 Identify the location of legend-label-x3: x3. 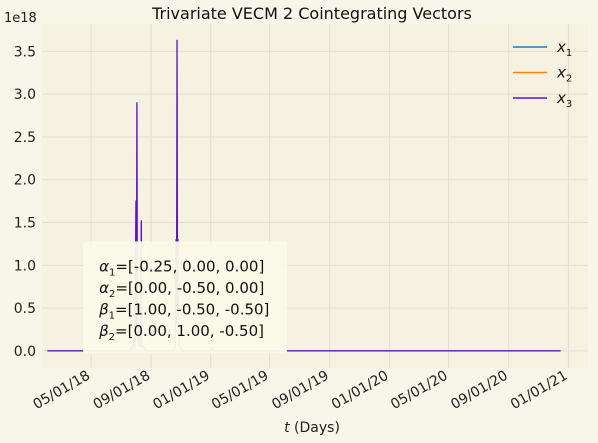
(564, 99).